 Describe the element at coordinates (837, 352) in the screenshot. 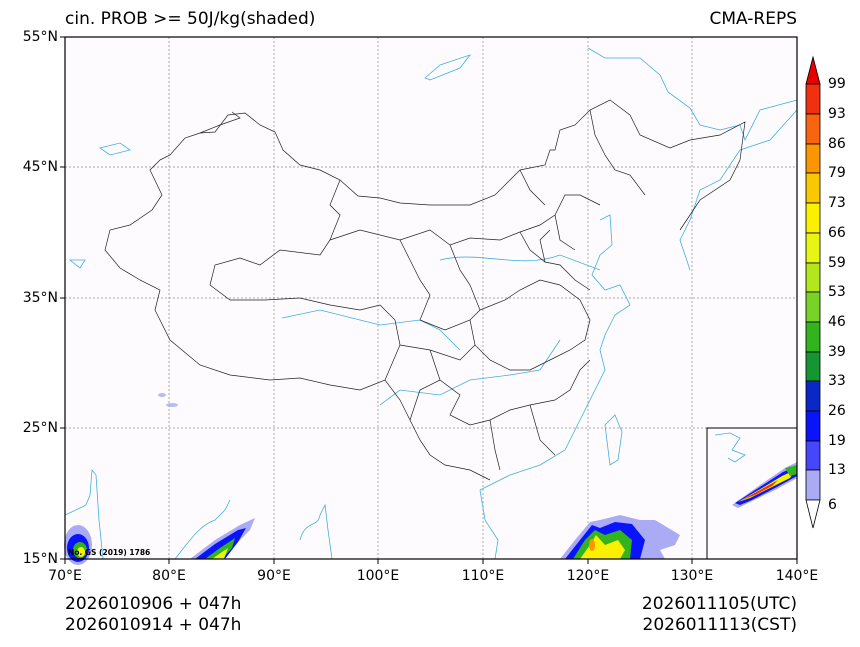

I see `colorbar-label: 39` at that location.